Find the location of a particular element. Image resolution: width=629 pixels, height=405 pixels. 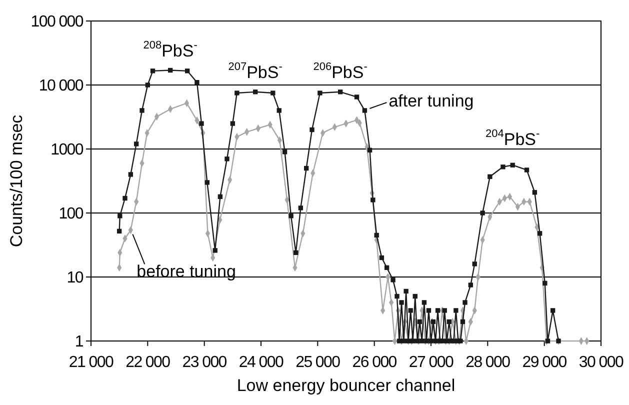

x-tick-label: 27 000 is located at coordinates (431, 362).